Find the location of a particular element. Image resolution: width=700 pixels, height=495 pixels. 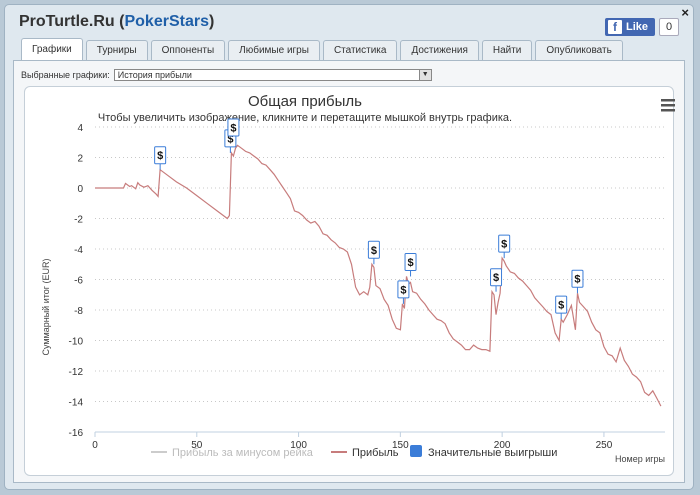

site-name: ProTurtle.Ru is located at coordinates (67, 21).